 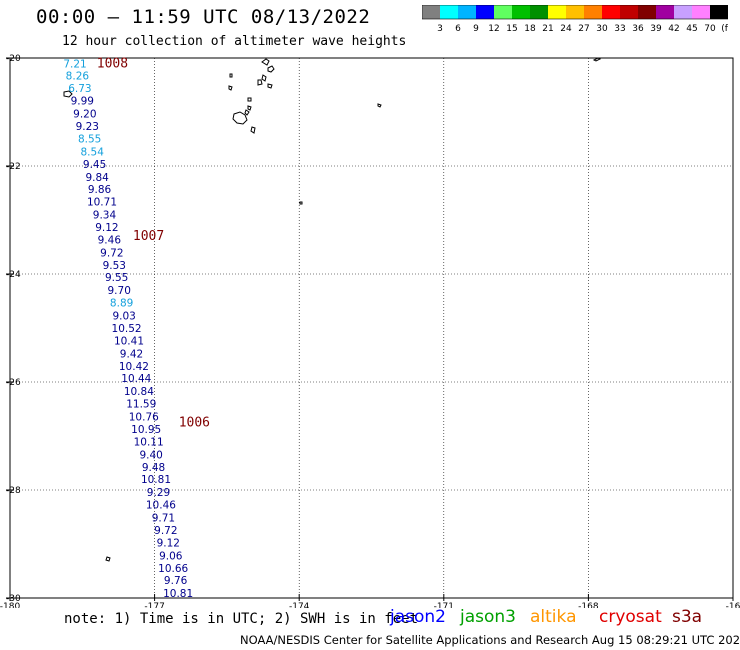 I want to click on lat-tick-label: -24, so click(x=13, y=275).